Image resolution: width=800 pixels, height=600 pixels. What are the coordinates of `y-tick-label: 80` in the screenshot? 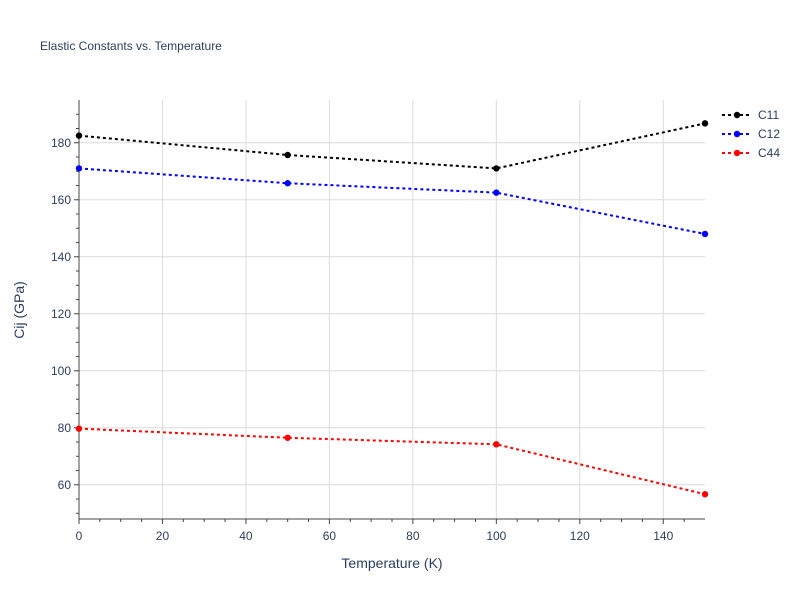 It's located at (65, 428).